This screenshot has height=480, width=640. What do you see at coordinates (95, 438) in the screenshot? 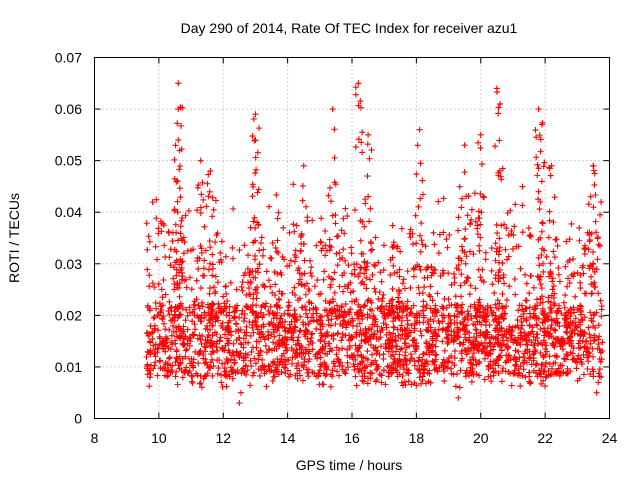
I see `x-tick-label: 8` at bounding box center [95, 438].